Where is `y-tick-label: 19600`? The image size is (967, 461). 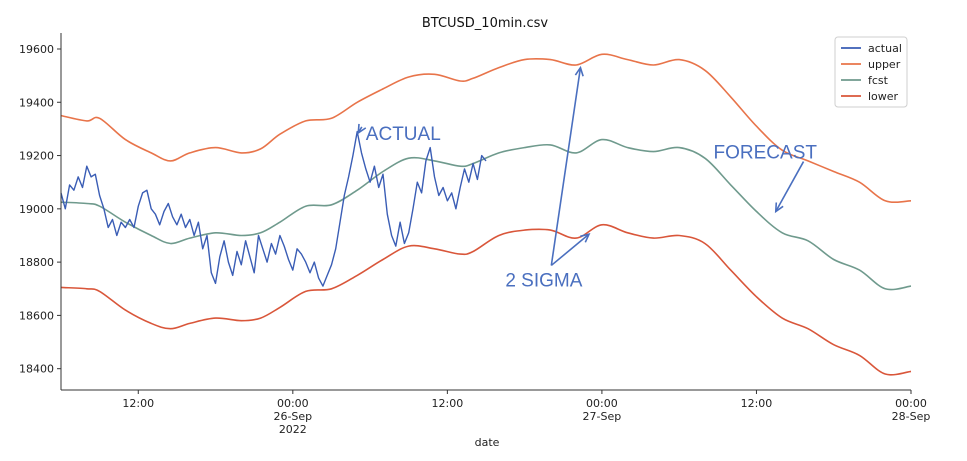
y-tick-label: 19600 is located at coordinates (36, 49).